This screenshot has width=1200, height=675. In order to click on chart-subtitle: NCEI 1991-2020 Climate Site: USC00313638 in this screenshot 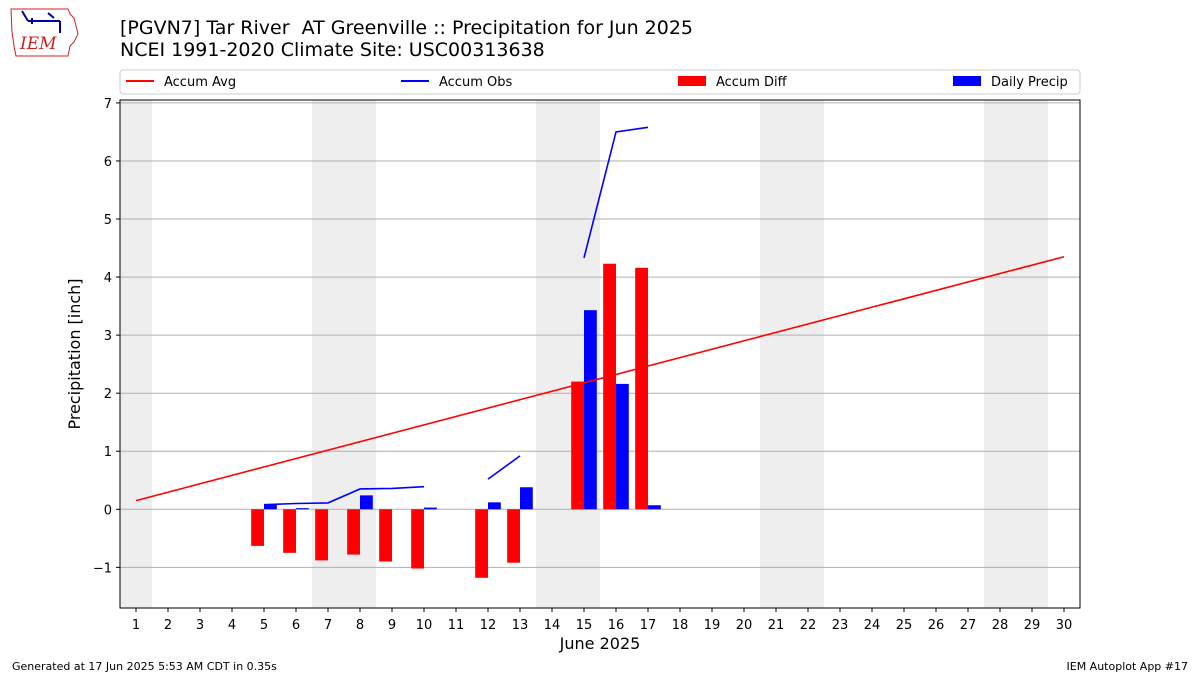, I will do `click(332, 50)`.